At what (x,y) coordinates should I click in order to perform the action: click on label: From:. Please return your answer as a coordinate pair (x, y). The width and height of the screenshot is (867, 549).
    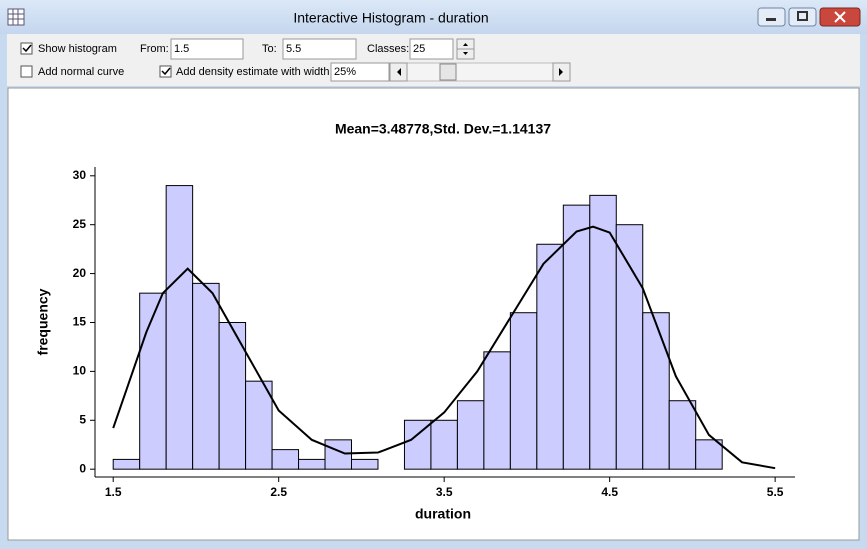
    Looking at the image, I should click on (154, 49).